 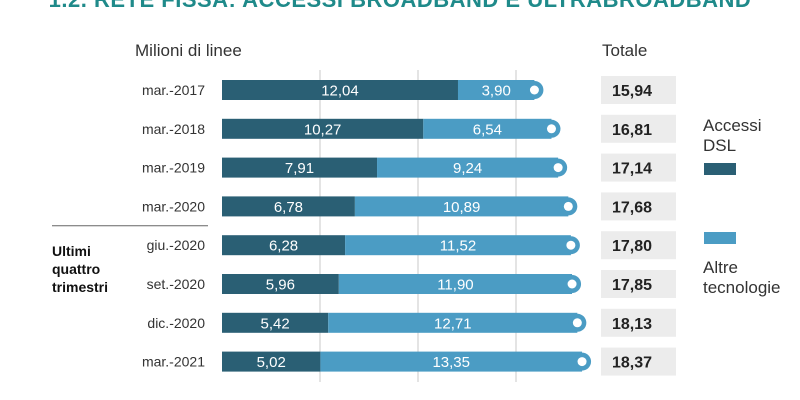 I want to click on legend-label-altre-line-1: Altre, so click(x=720, y=267).